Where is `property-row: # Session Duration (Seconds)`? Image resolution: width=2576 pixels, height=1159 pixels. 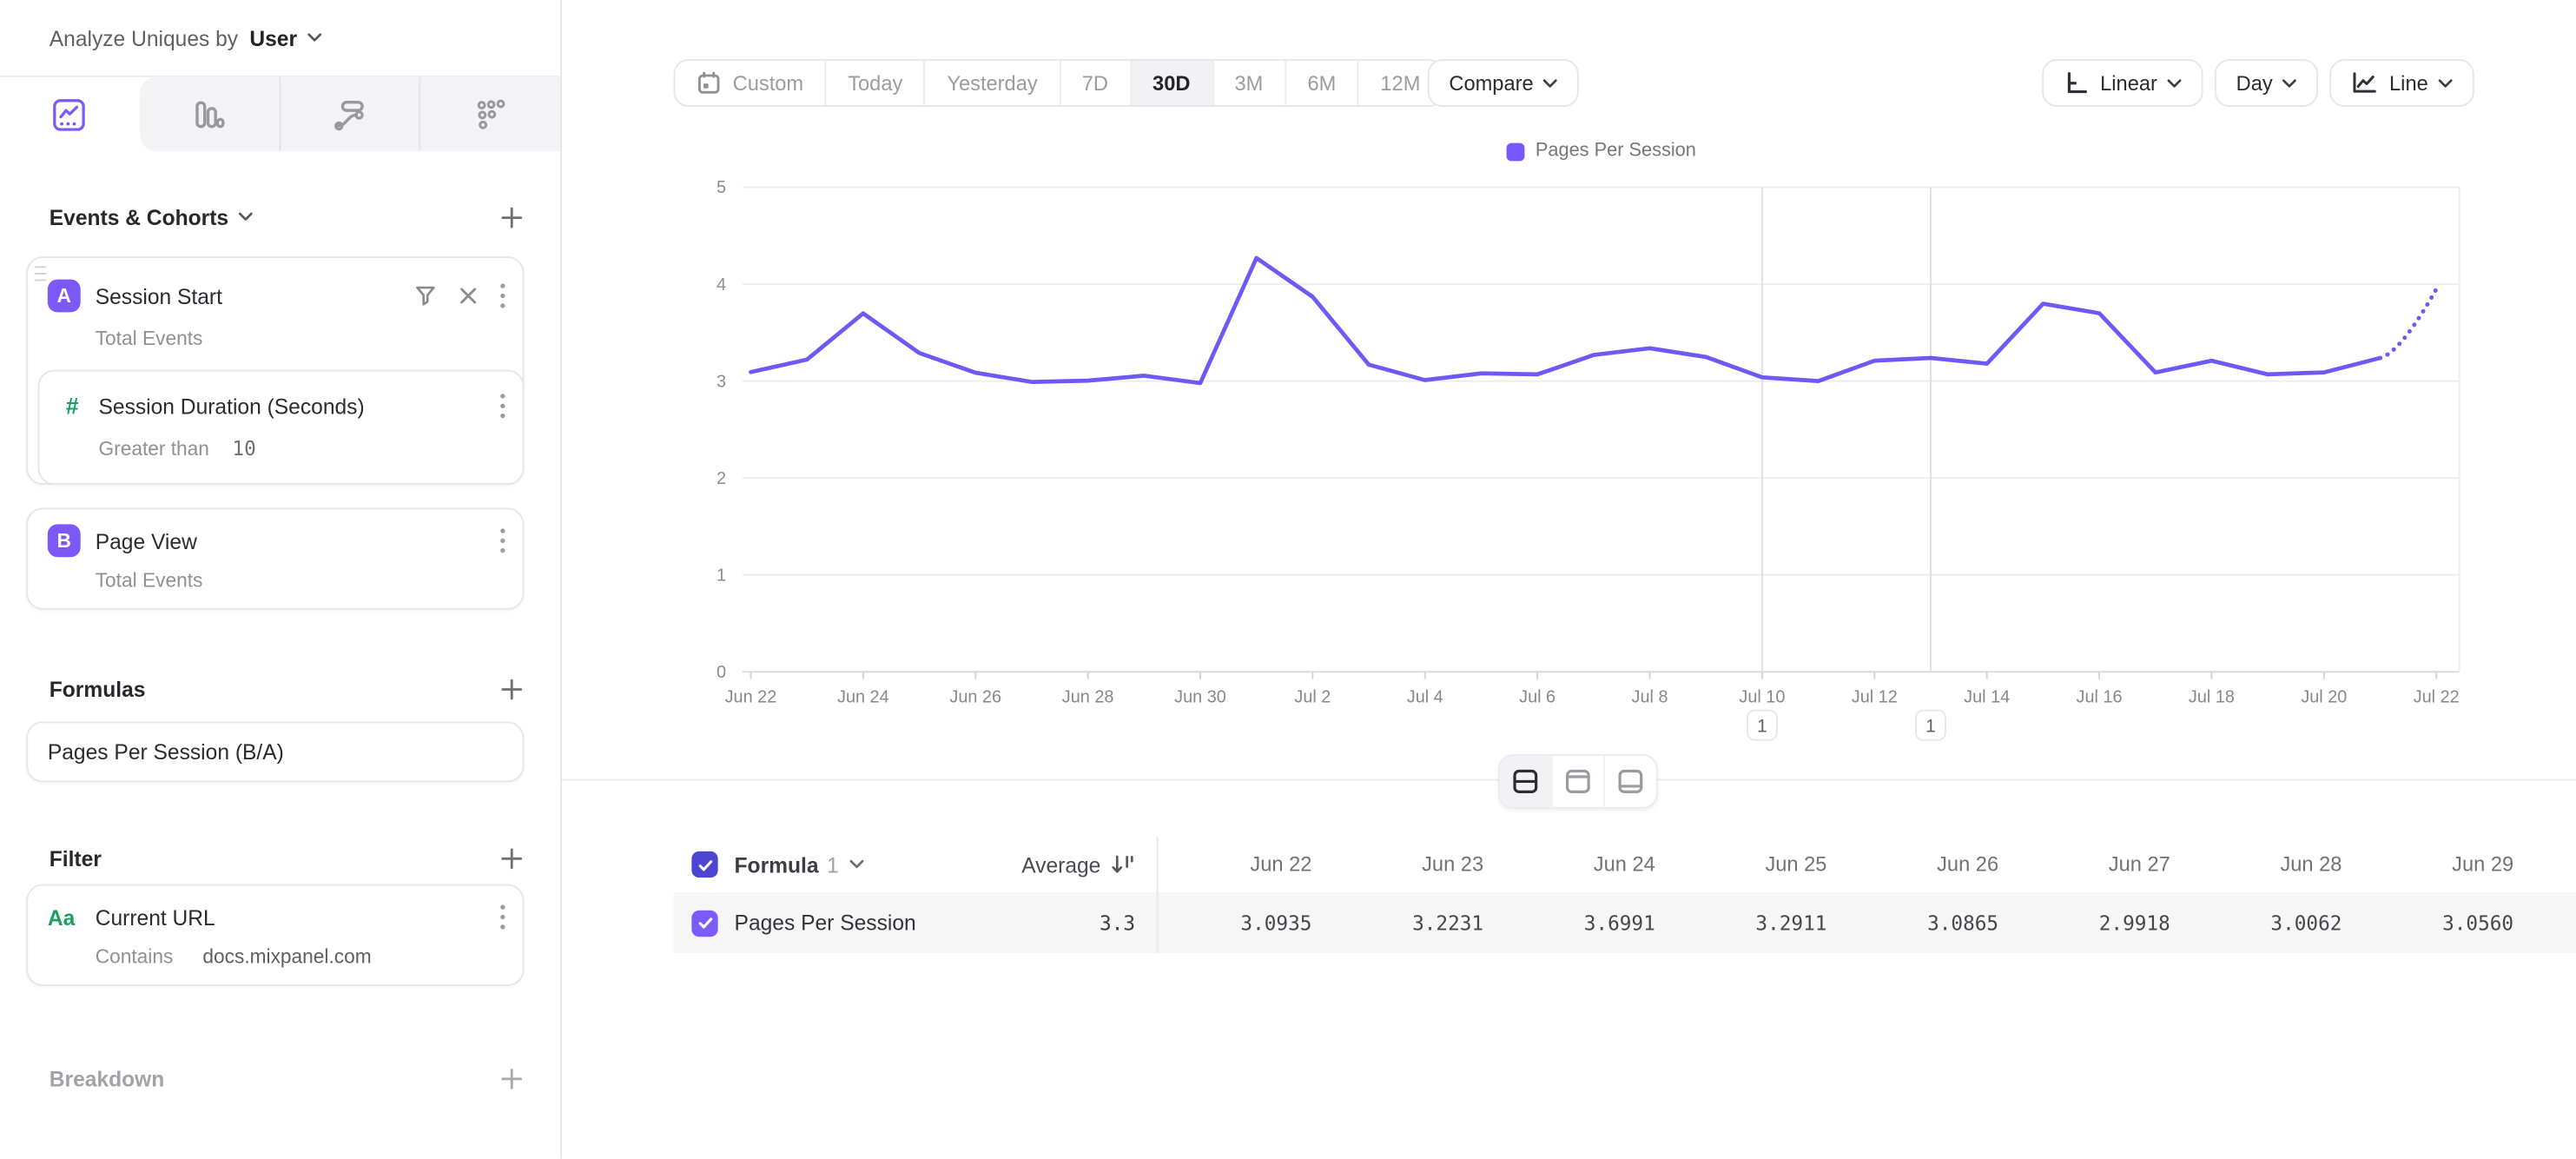 property-row: # Session Duration (Seconds) is located at coordinates (281, 398).